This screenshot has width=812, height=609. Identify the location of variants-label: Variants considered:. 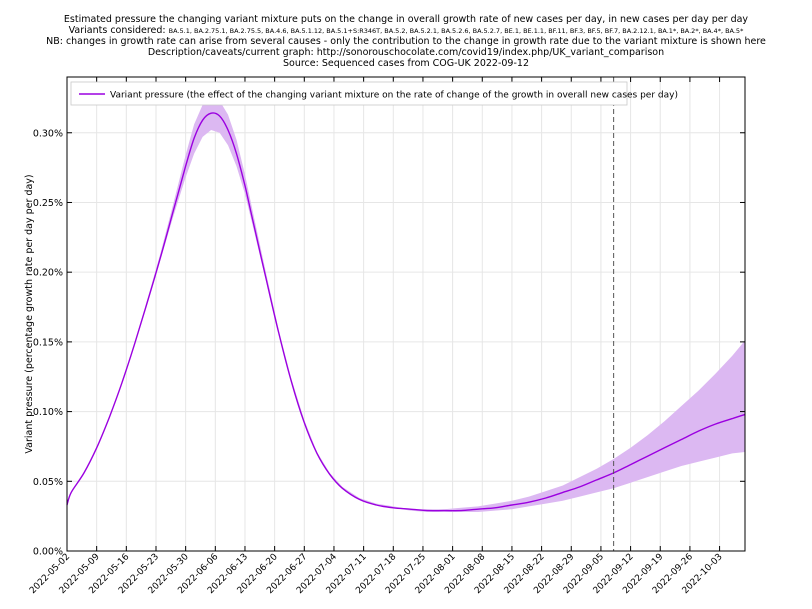
(117, 30).